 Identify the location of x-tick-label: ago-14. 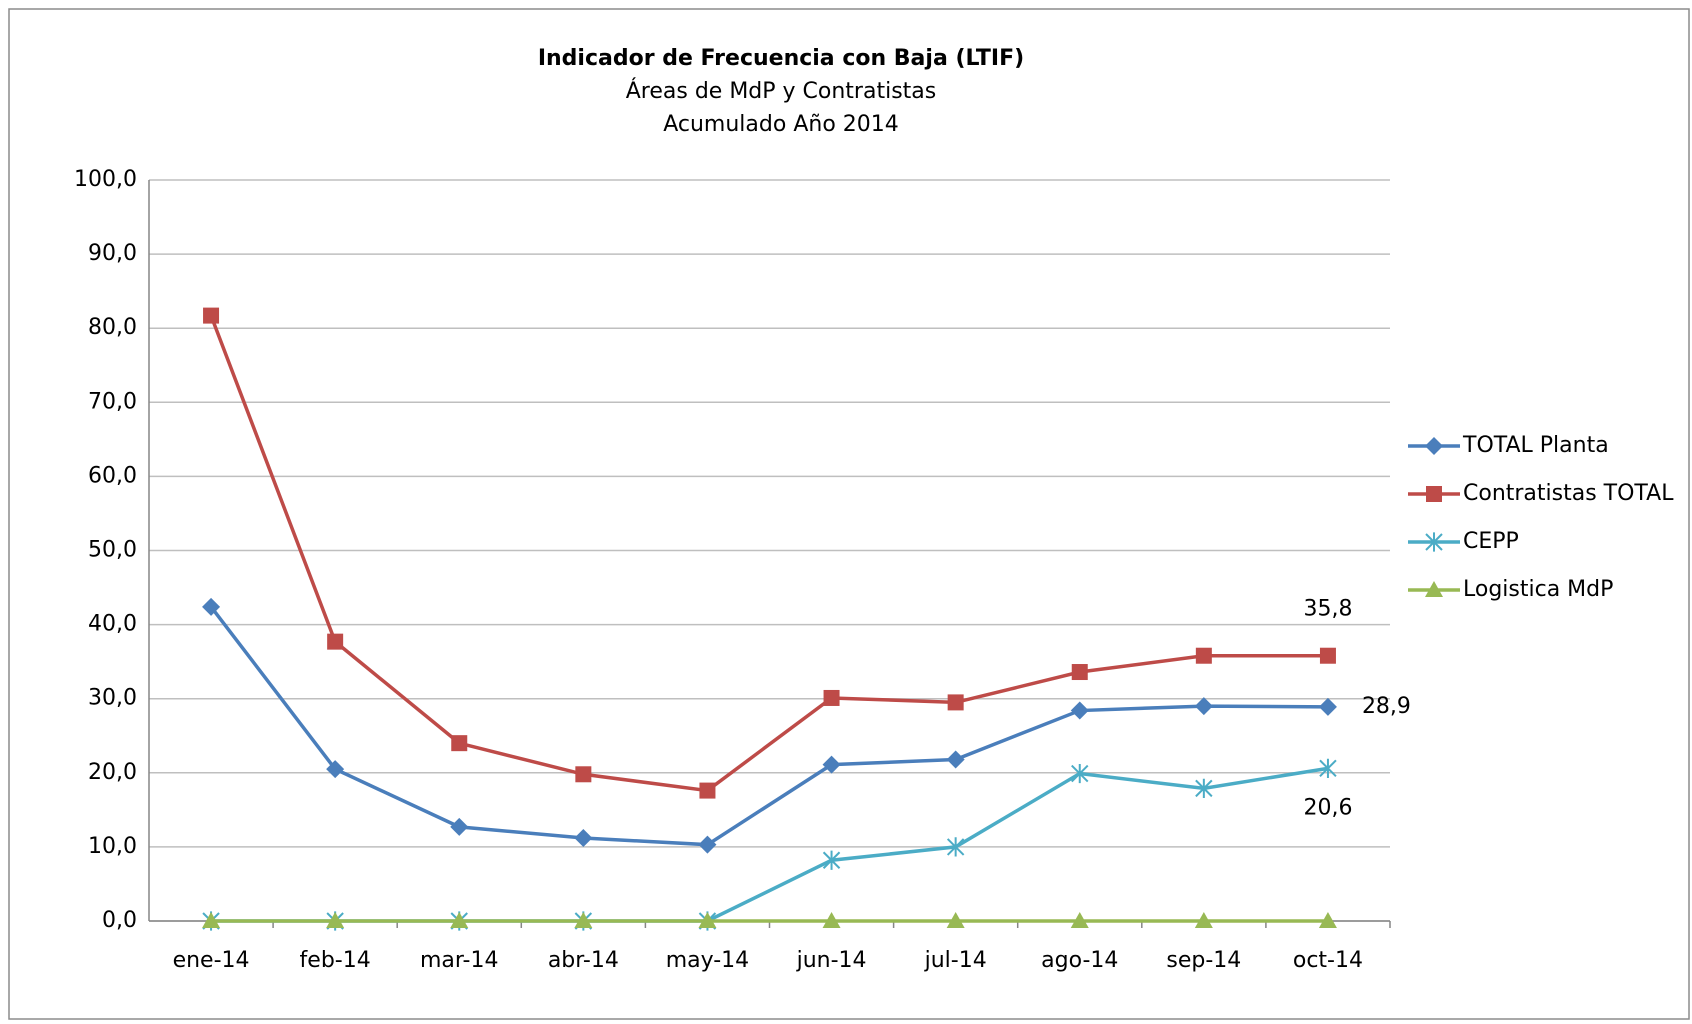
(1079, 960).